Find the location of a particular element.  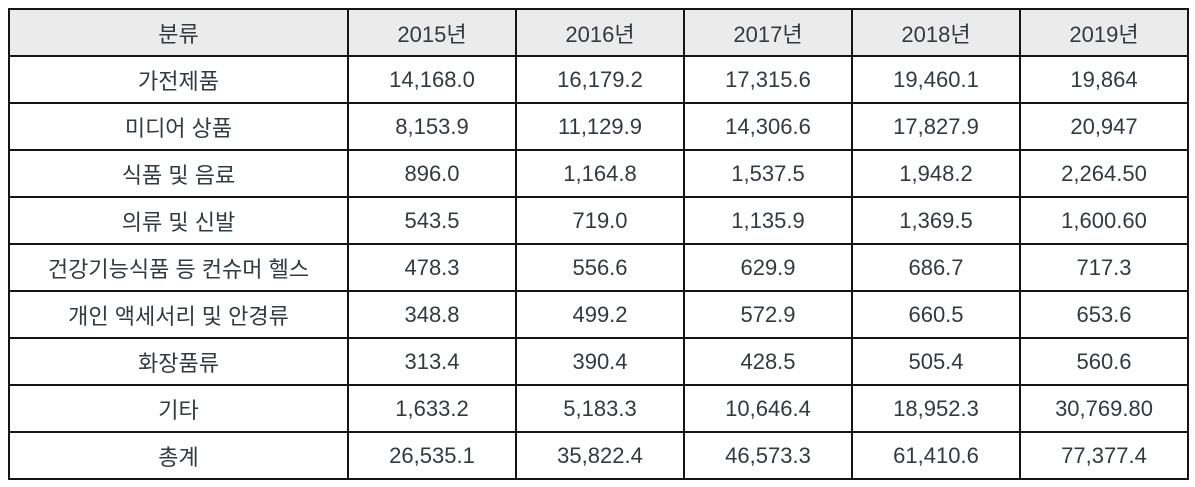

row-label: 개인 액세서리 및 안경류 is located at coordinates (178, 314).